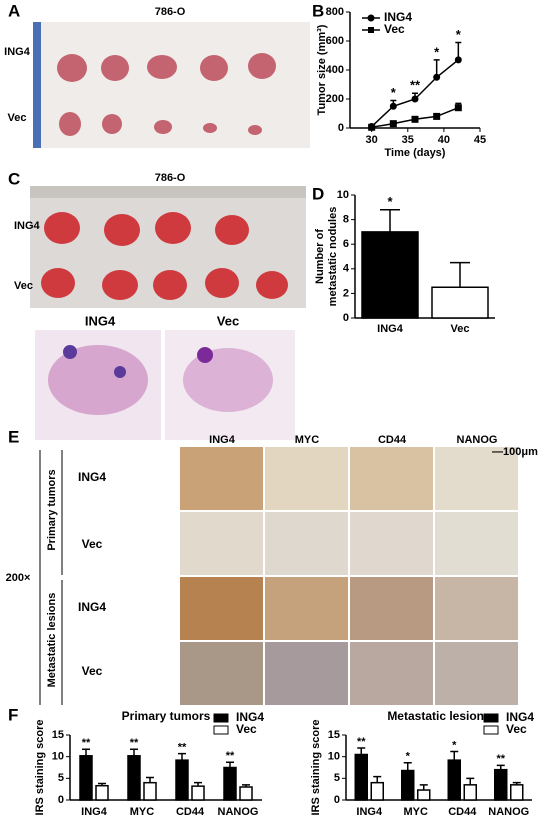  What do you see at coordinates (228, 380) in the screenshot?
I see `tissue` at bounding box center [228, 380].